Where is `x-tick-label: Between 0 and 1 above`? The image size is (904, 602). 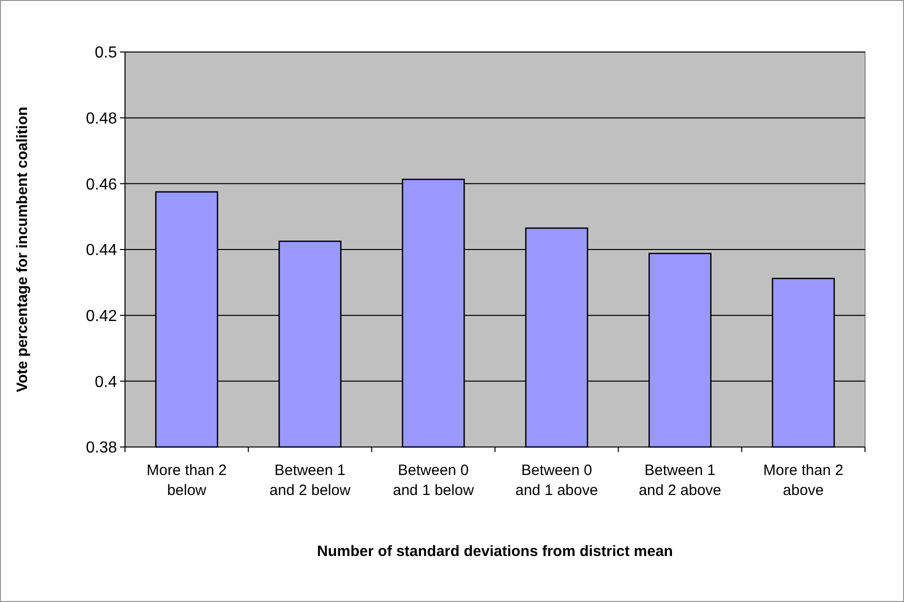
x-tick-label: Between 0 and 1 above is located at coordinates (556, 480).